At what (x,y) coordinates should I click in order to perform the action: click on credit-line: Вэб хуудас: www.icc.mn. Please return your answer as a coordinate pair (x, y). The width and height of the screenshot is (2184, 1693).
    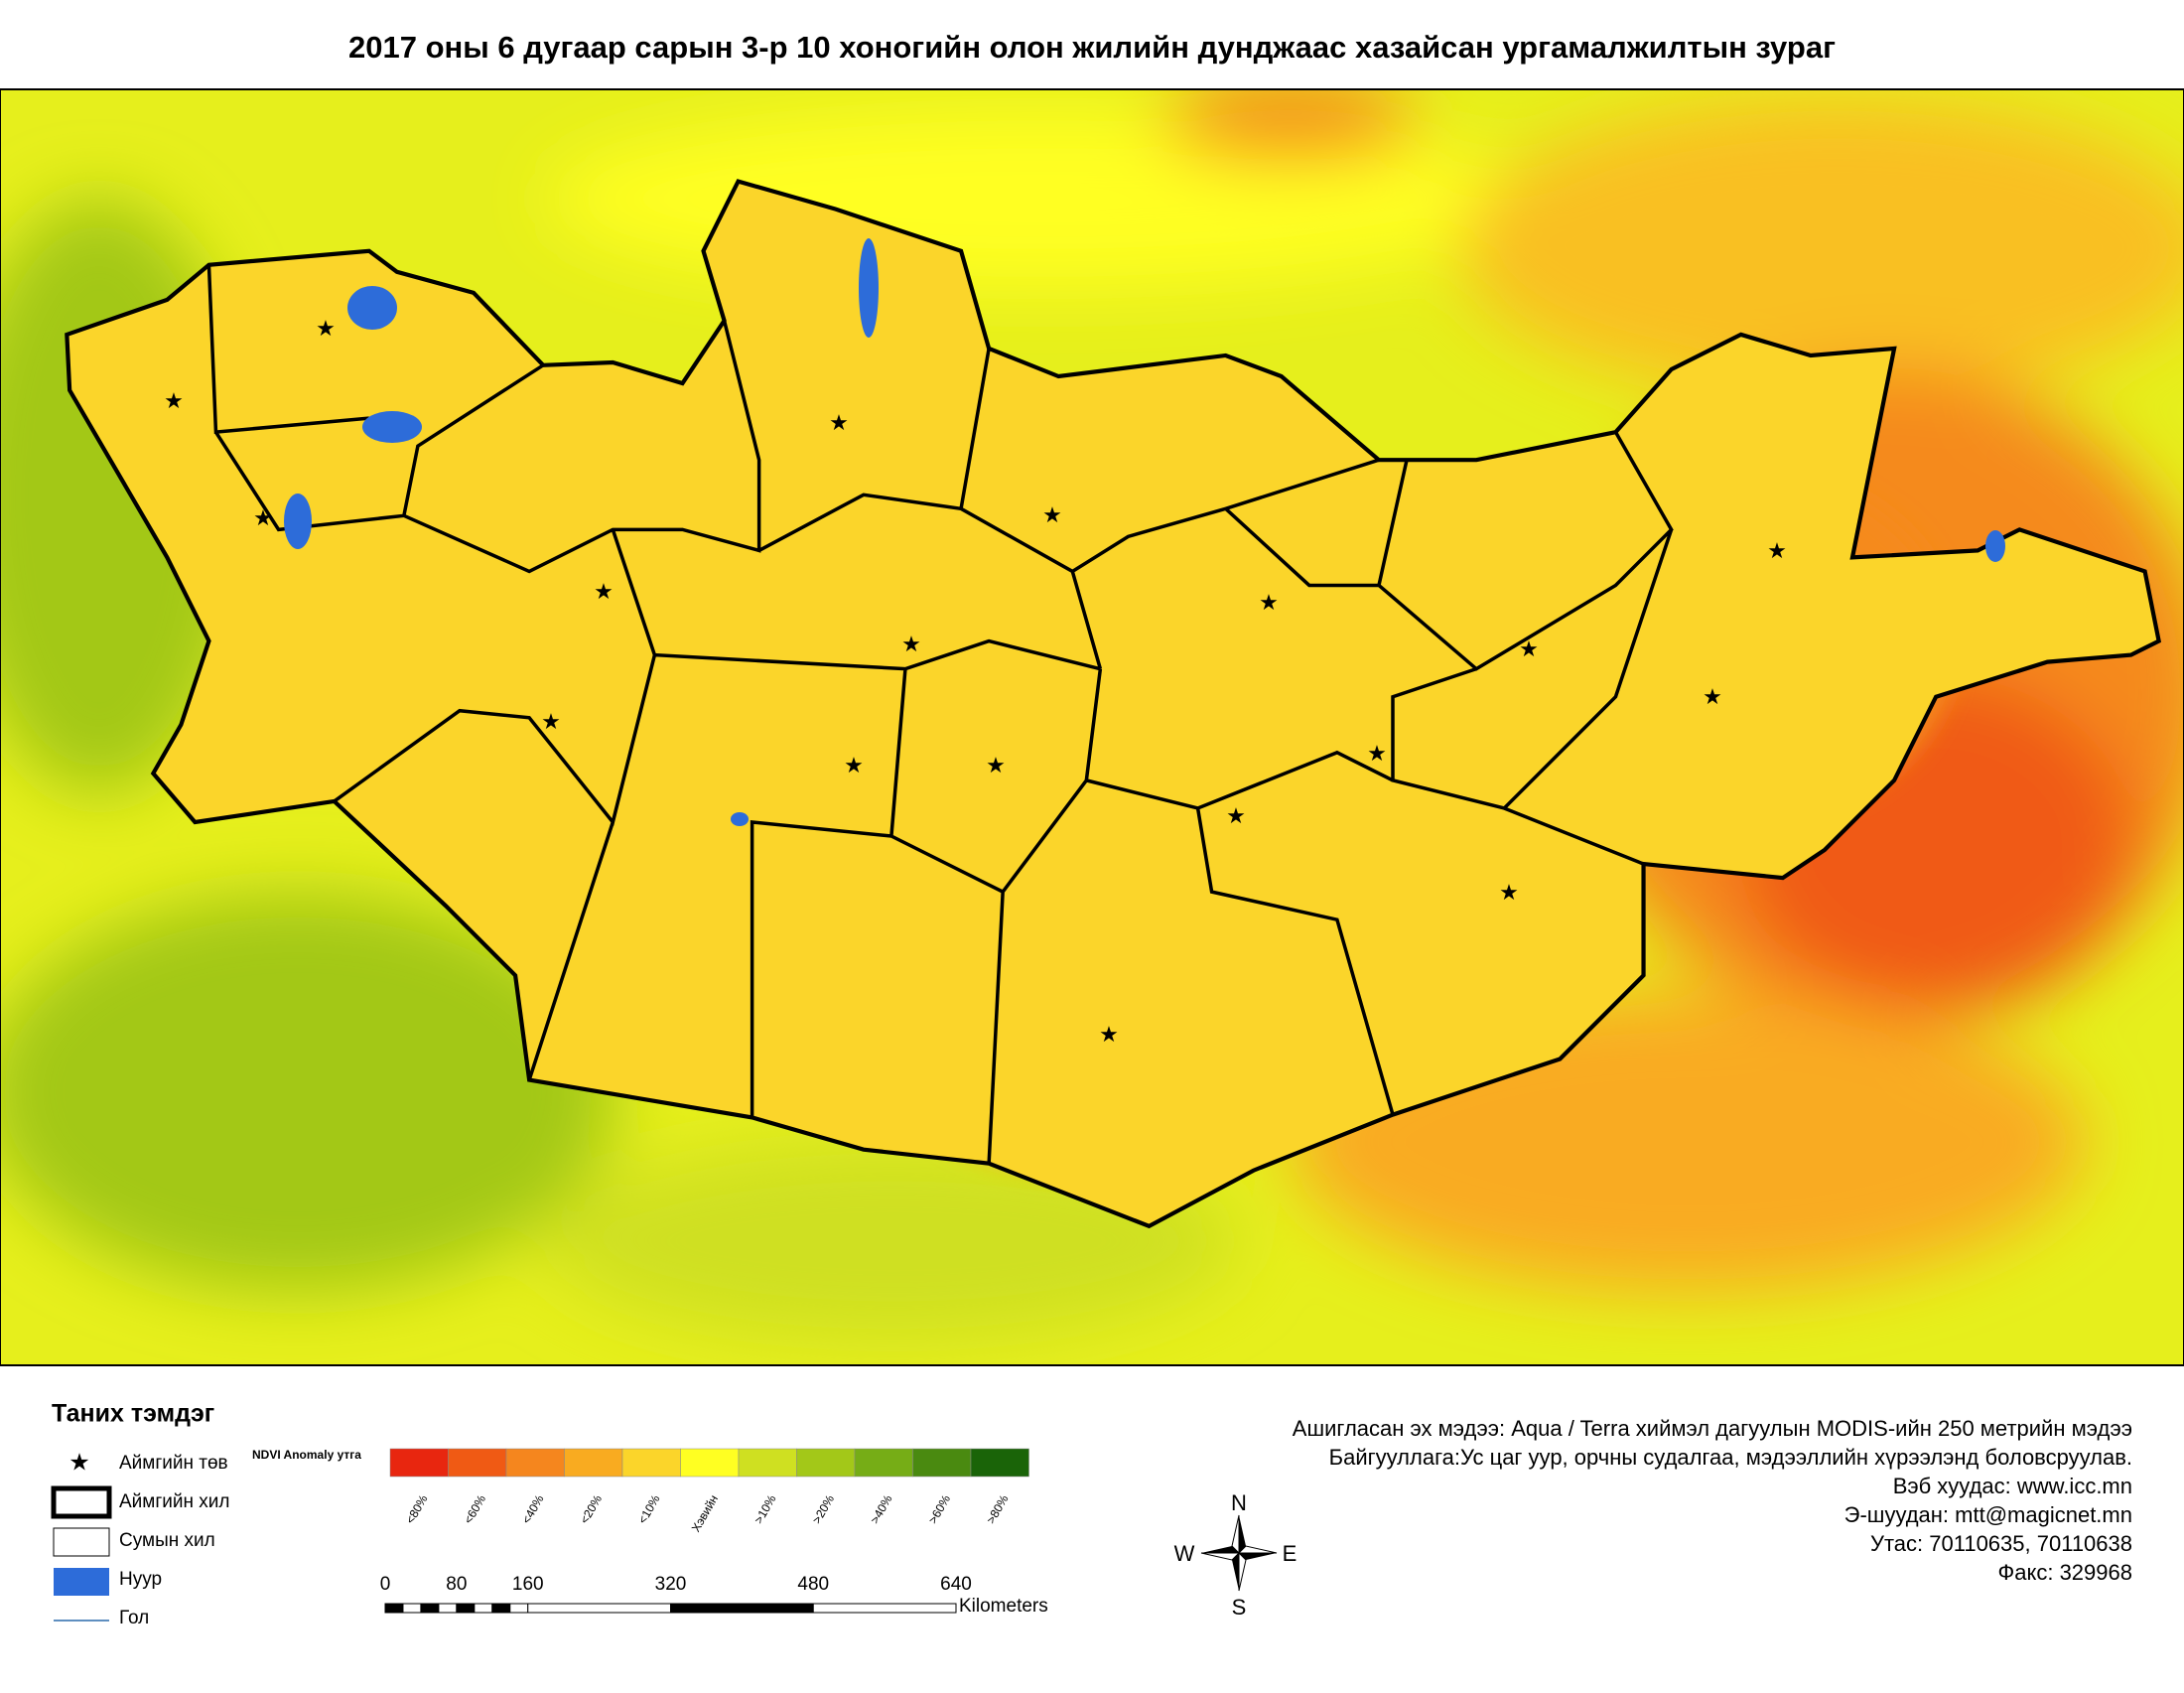
    Looking at the image, I should click on (2012, 1486).